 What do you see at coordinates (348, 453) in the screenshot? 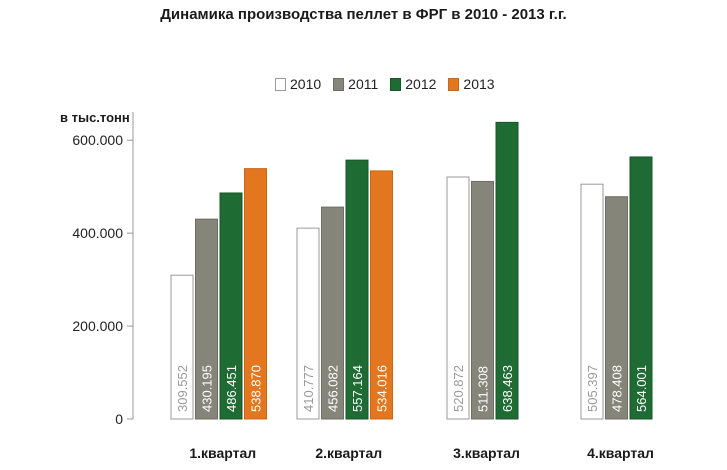
I see `category-label: 2.квартал` at bounding box center [348, 453].